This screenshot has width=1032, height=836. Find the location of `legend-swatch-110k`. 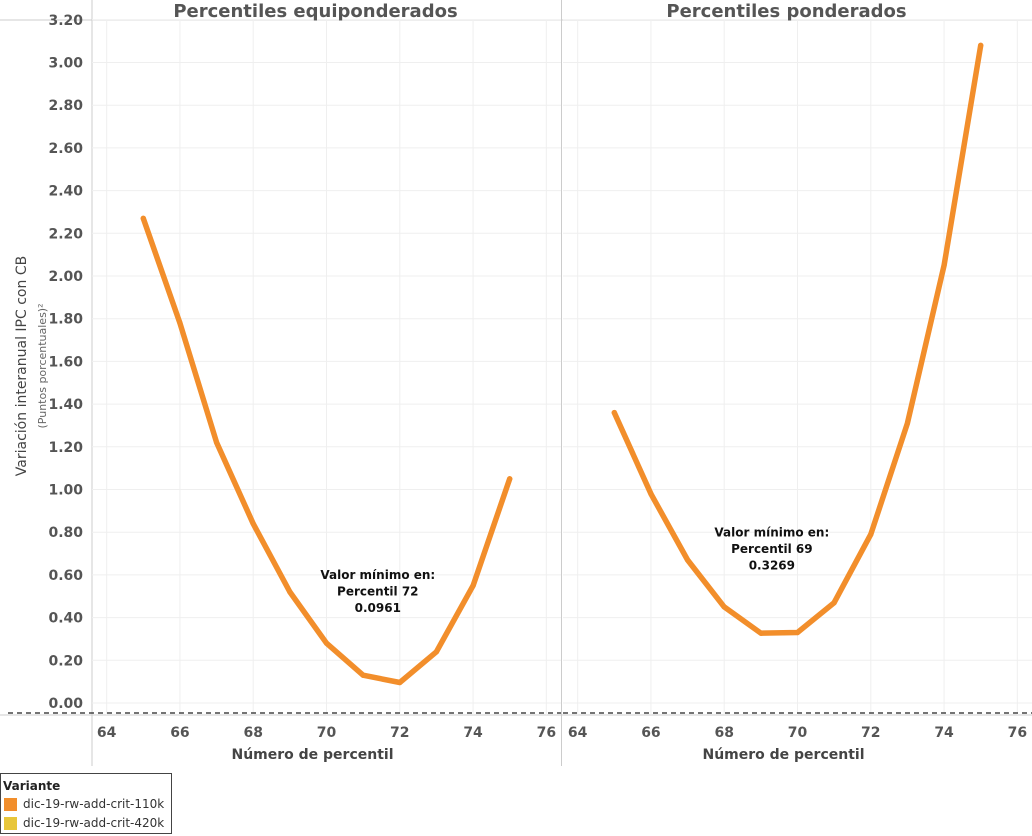

legend-swatch-110k is located at coordinates (10, 804).